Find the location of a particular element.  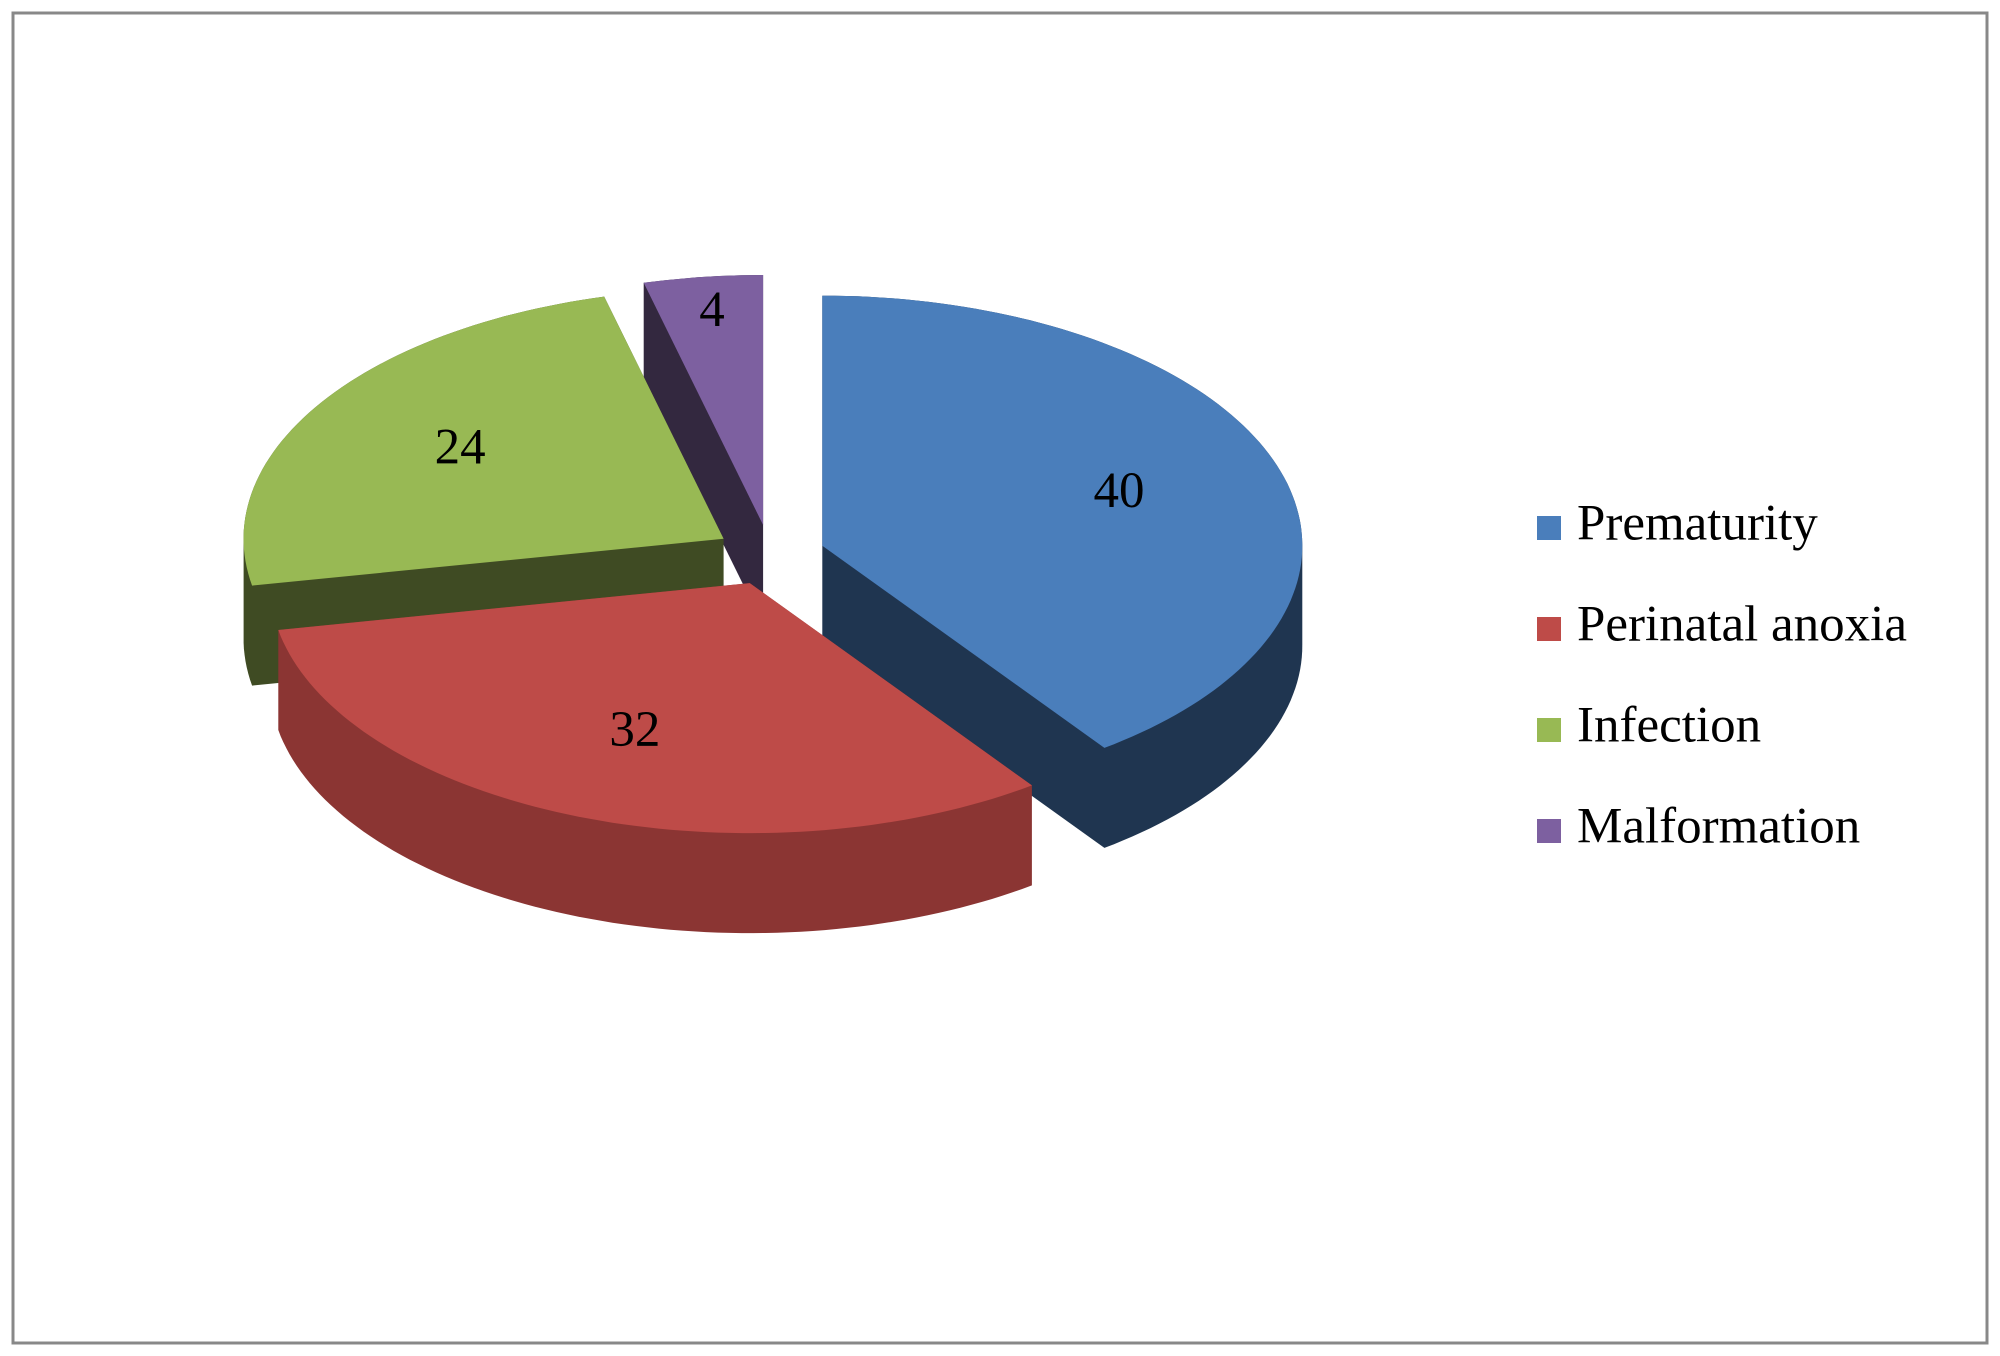

data-label: 4 is located at coordinates (712, 310).